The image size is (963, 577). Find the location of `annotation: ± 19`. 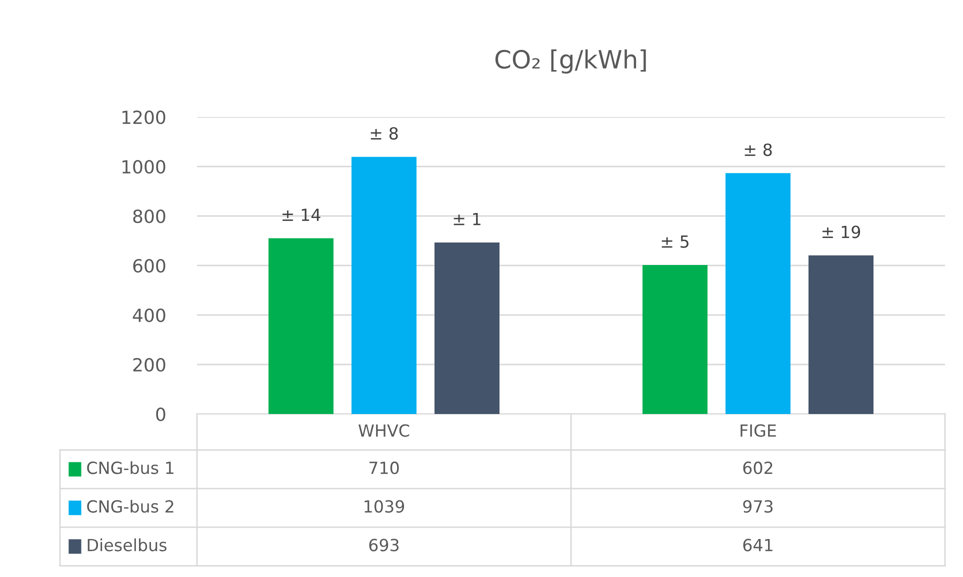

annotation: ± 19 is located at coordinates (841, 232).